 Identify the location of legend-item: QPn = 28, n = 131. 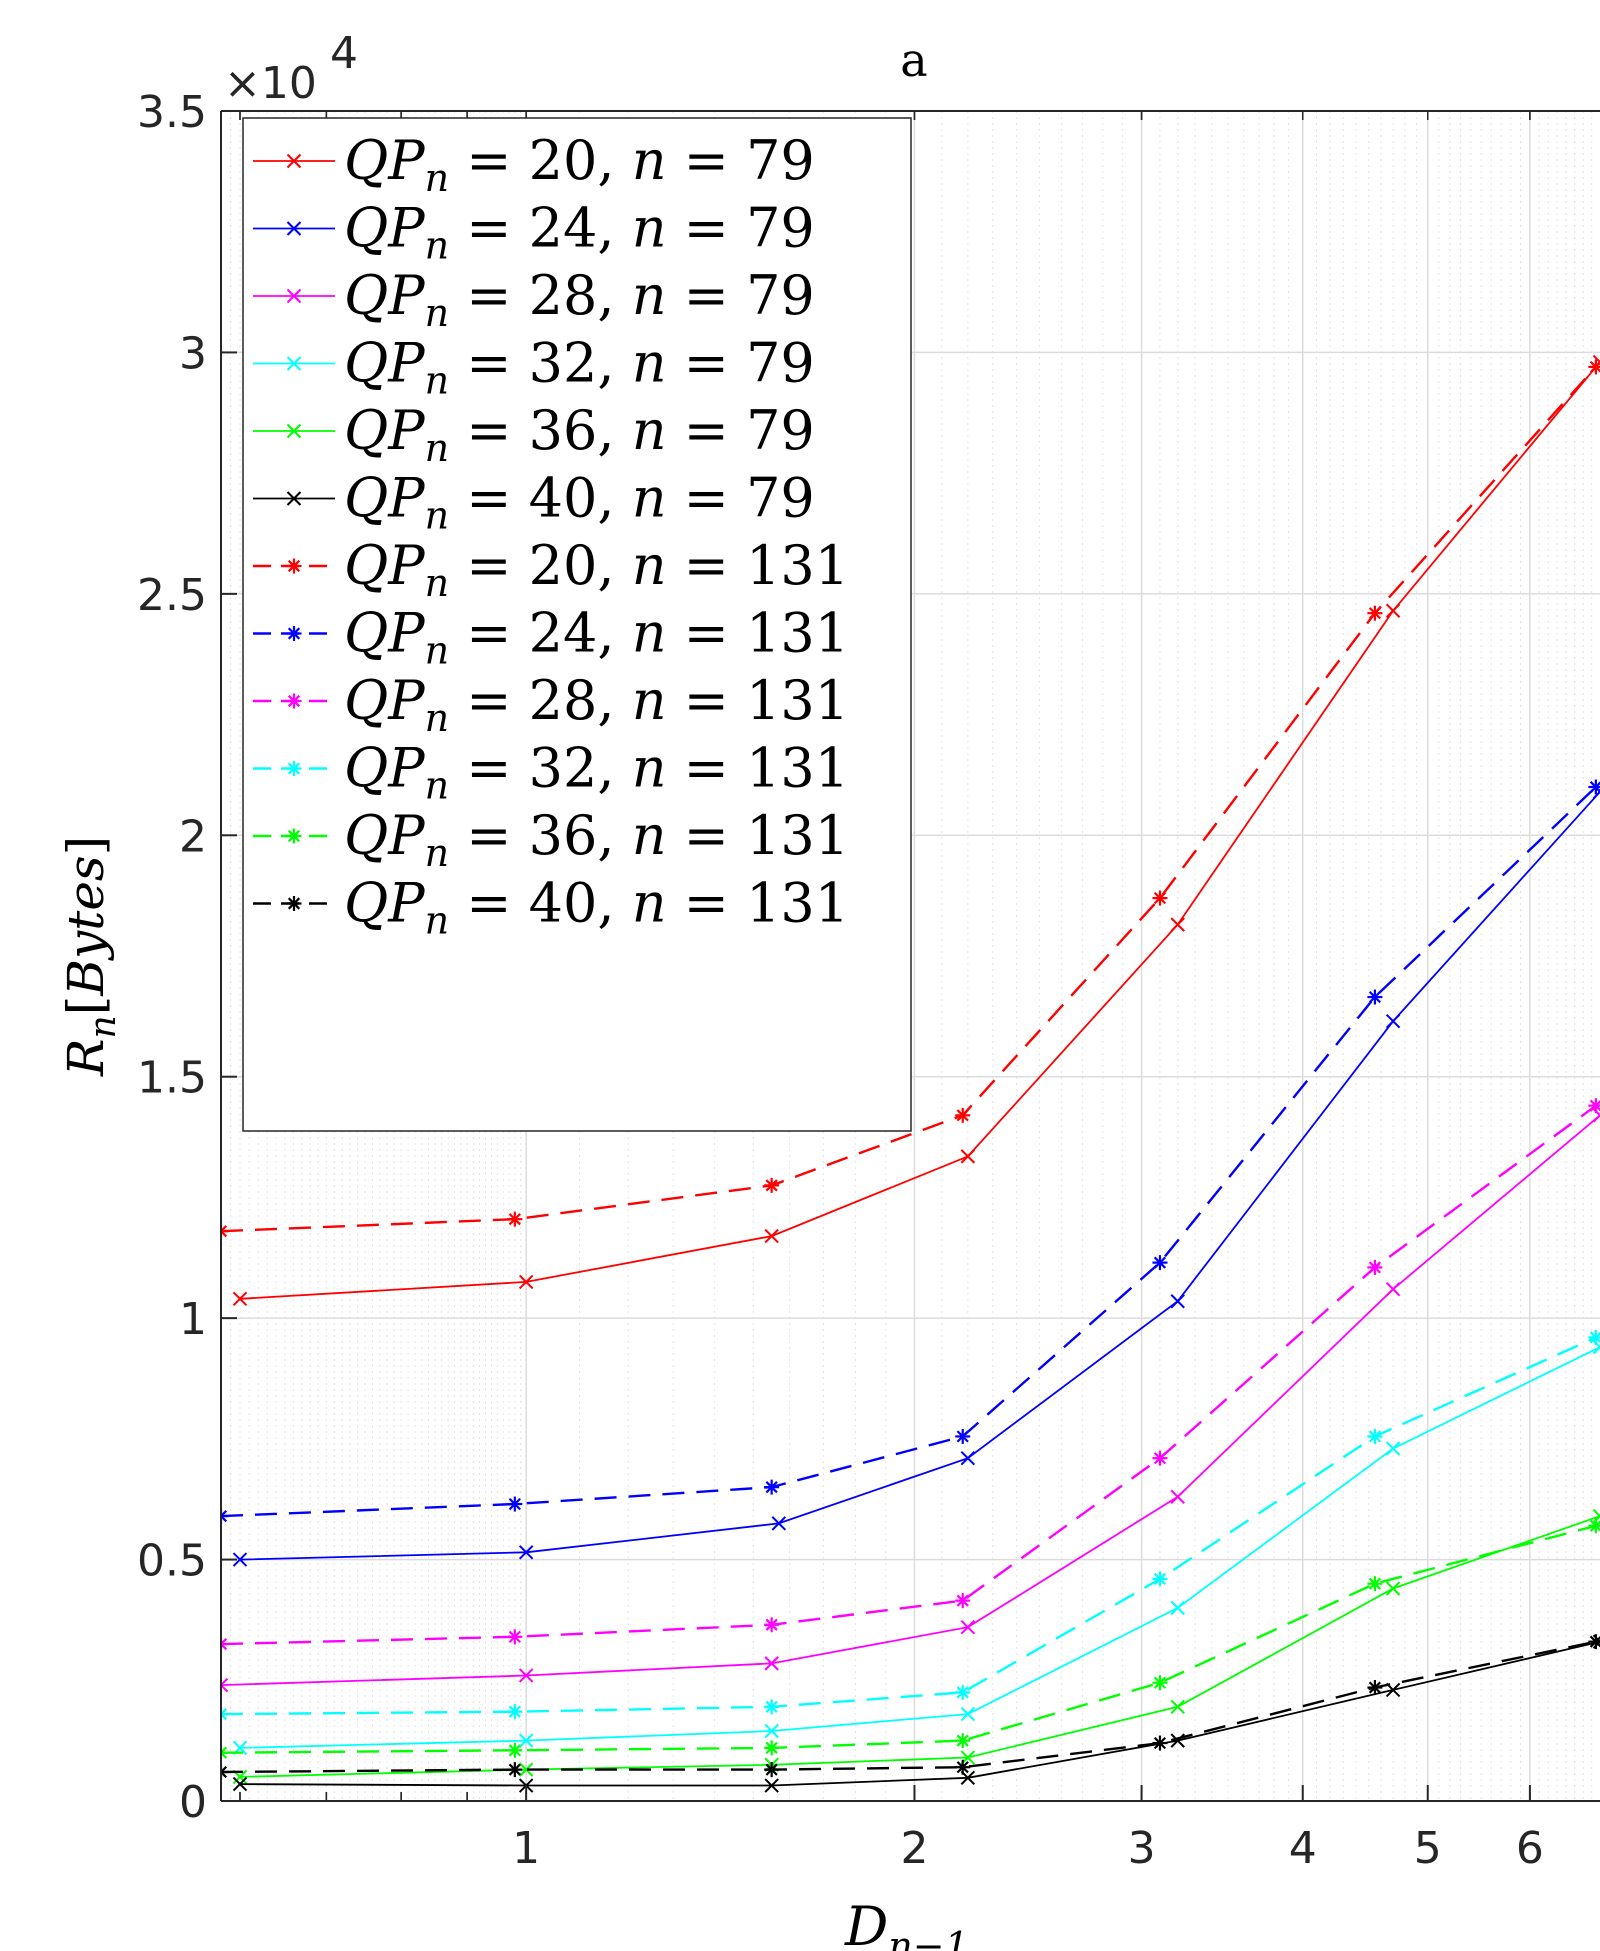
(551, 704).